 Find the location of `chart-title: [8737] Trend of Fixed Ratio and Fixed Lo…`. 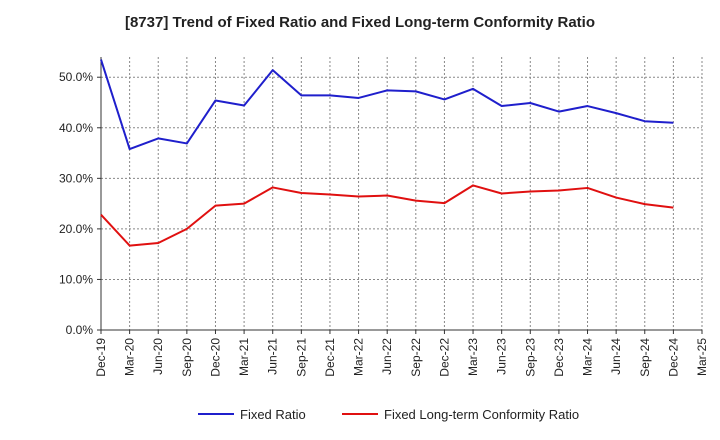

chart-title: [8737] Trend of Fixed Ratio and Fixed Lo… is located at coordinates (360, 22).